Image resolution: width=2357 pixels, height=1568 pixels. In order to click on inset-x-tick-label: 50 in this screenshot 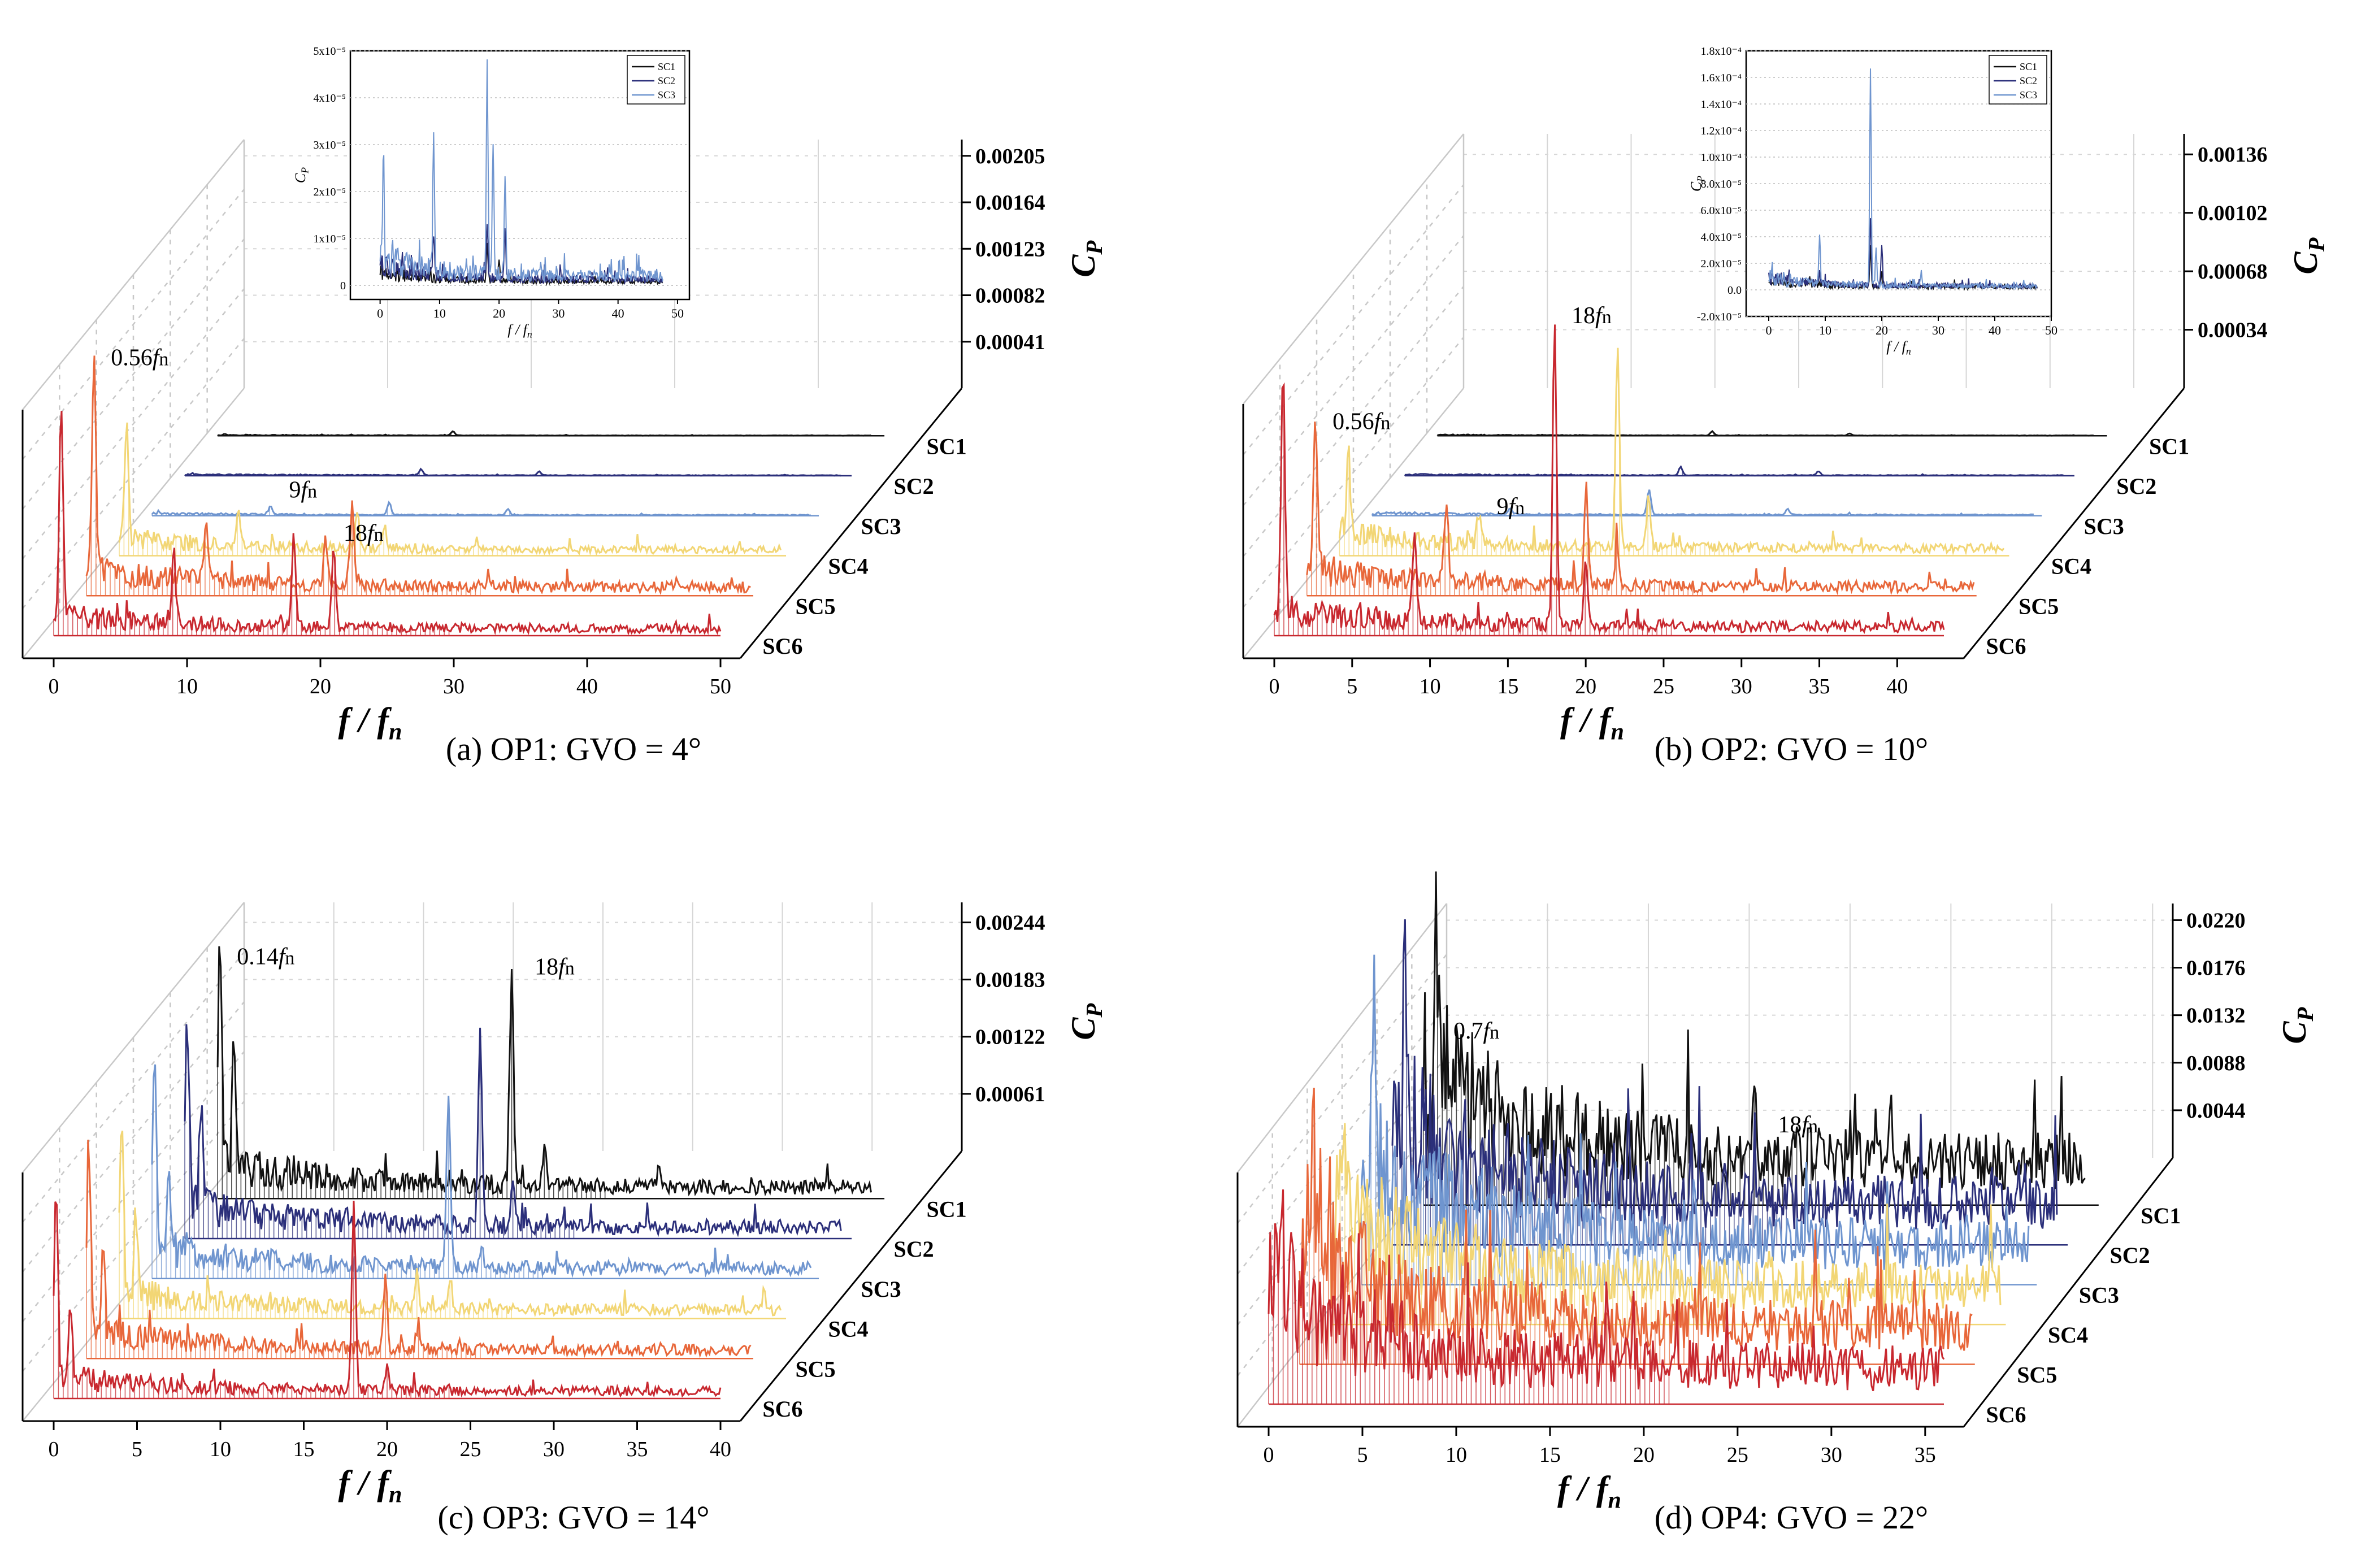, I will do `click(677, 313)`.